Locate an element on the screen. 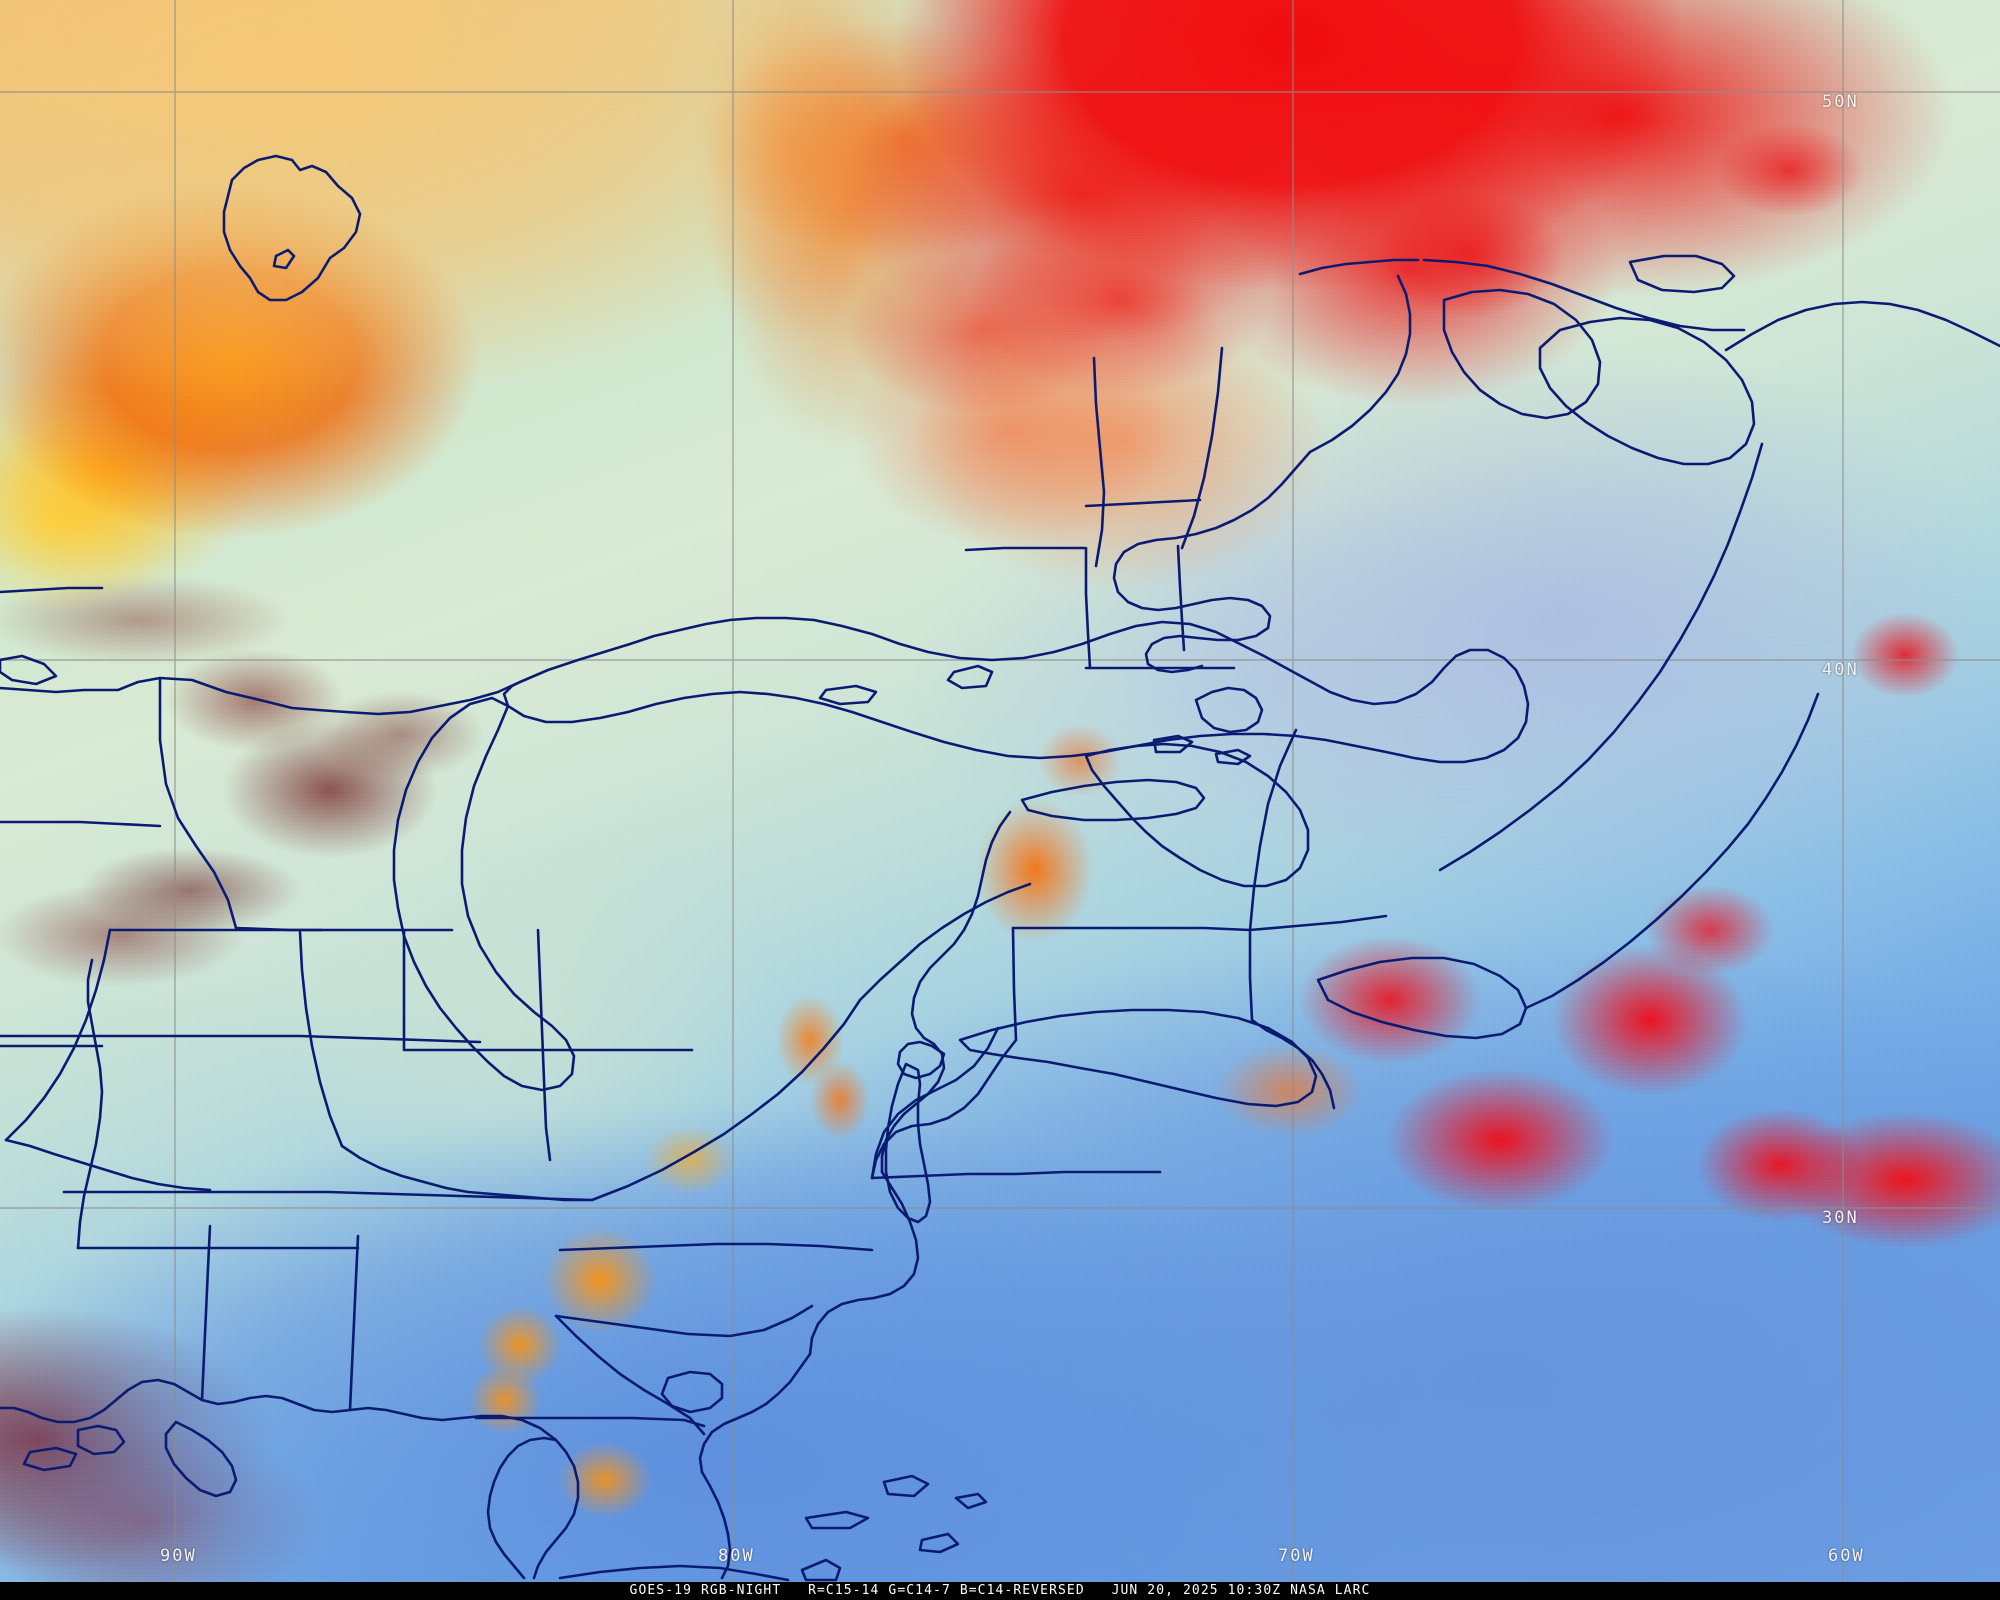  state-border-sc-ga is located at coordinates (630, 1375).